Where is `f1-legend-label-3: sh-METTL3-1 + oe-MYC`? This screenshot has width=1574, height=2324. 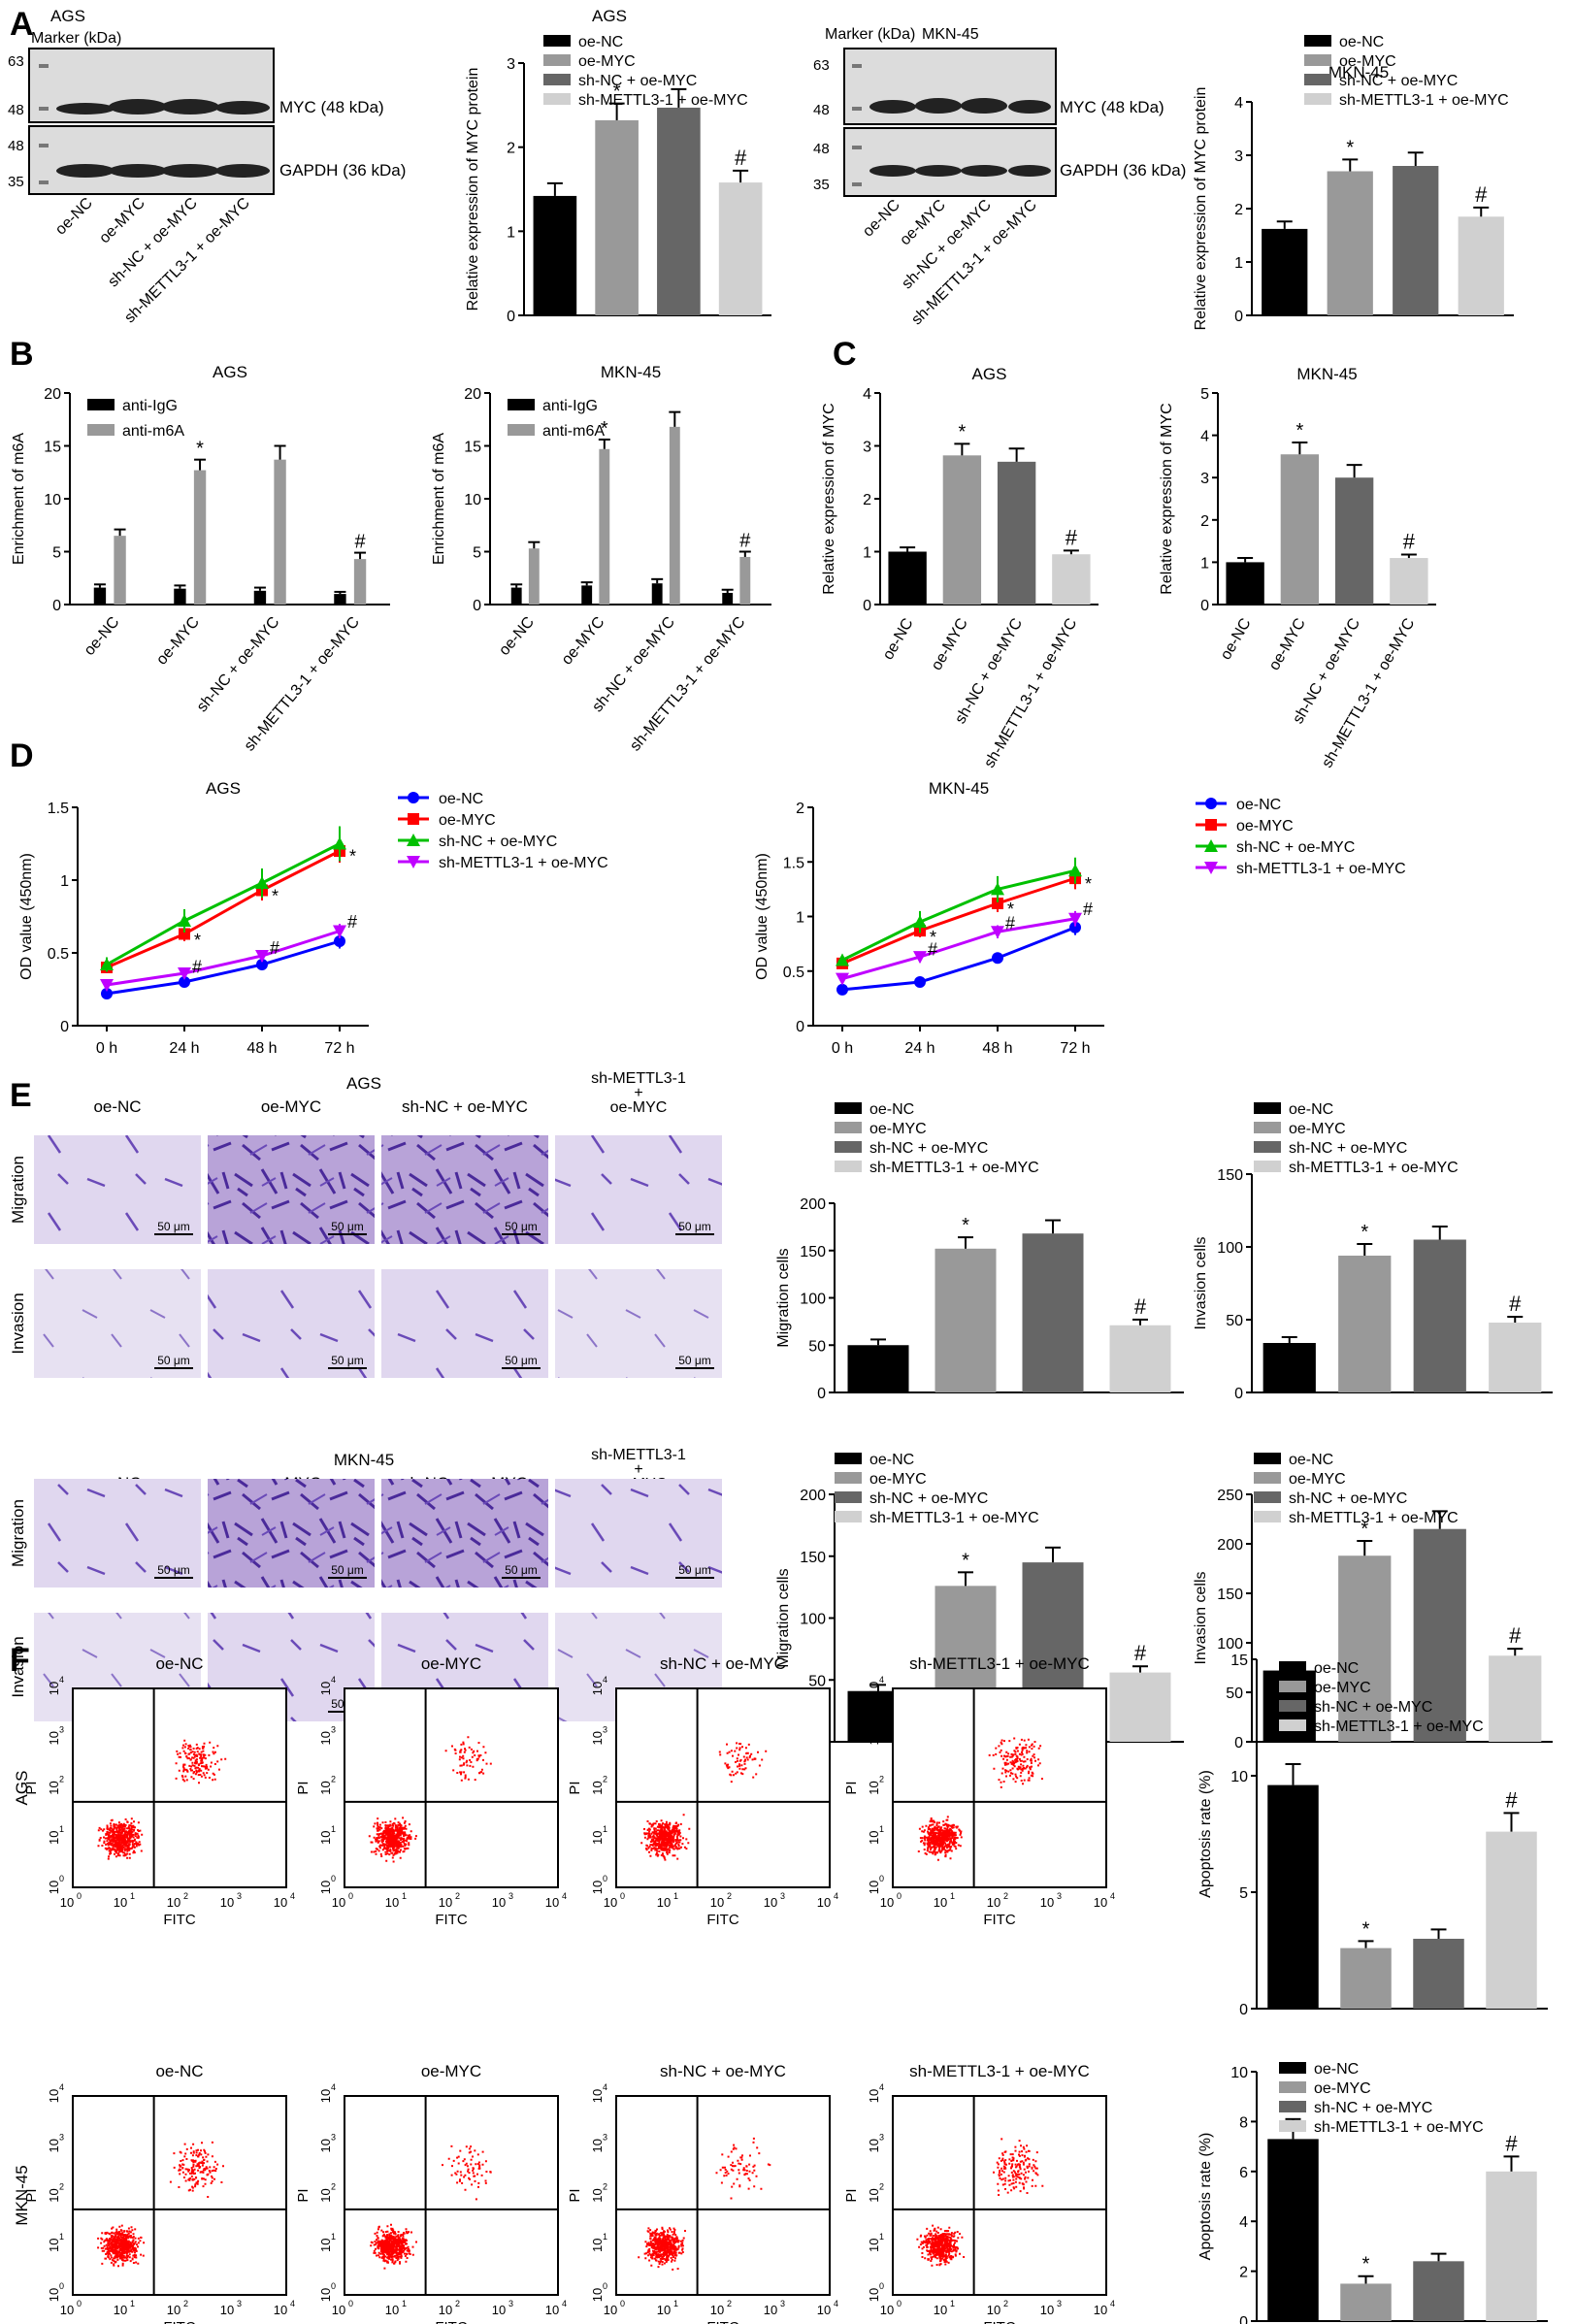 f1-legend-label-3: sh-METTL3-1 + oe-MYC is located at coordinates (1399, 1727).